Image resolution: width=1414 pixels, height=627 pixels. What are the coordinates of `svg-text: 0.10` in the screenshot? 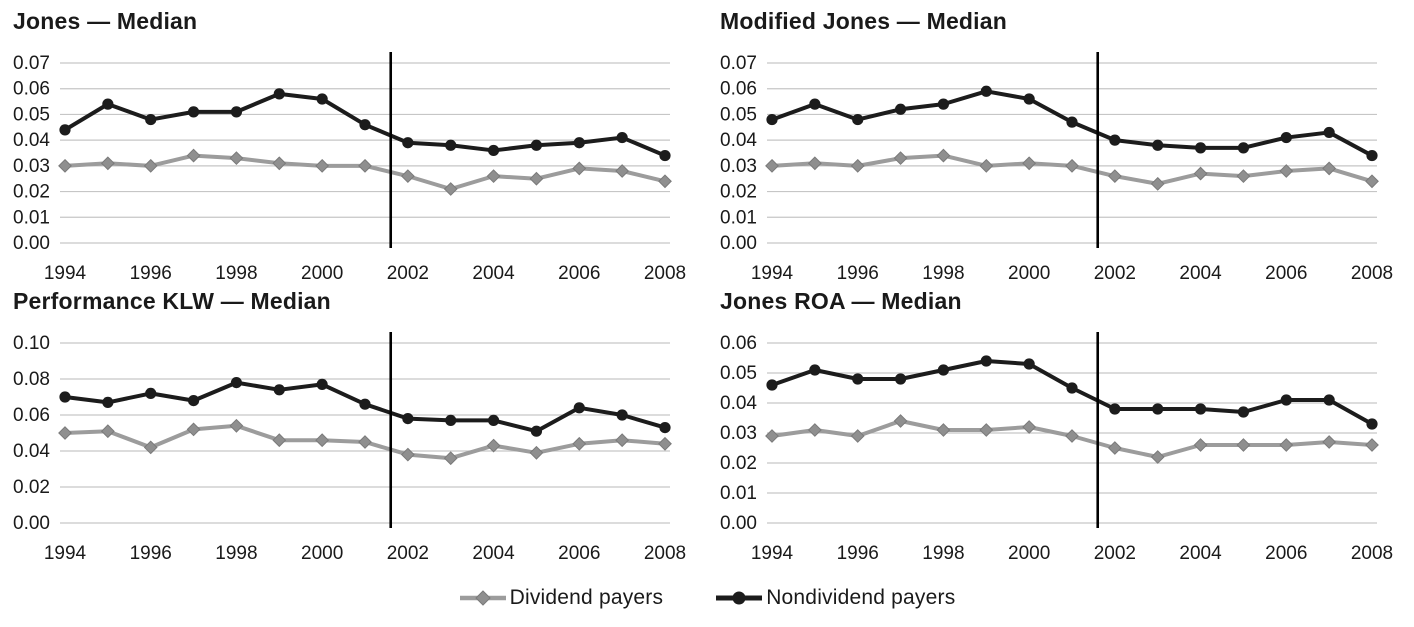 It's located at (31, 343).